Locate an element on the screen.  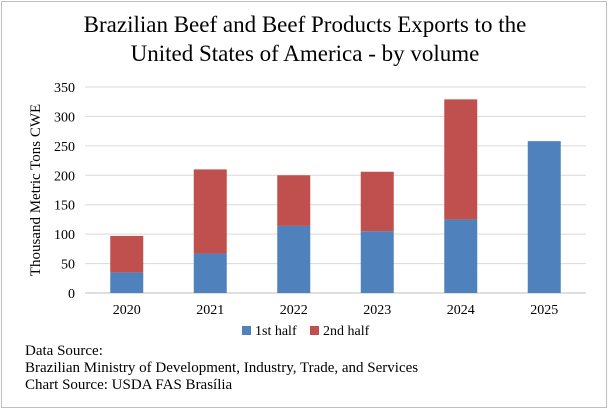
x-tick-label: 2024 is located at coordinates (461, 310).